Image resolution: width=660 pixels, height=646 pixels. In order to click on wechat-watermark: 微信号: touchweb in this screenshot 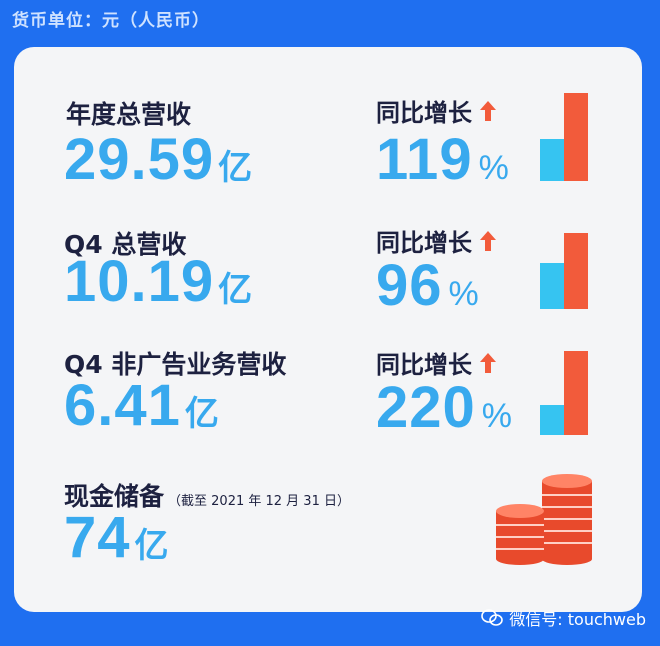, I will do `click(563, 618)`.